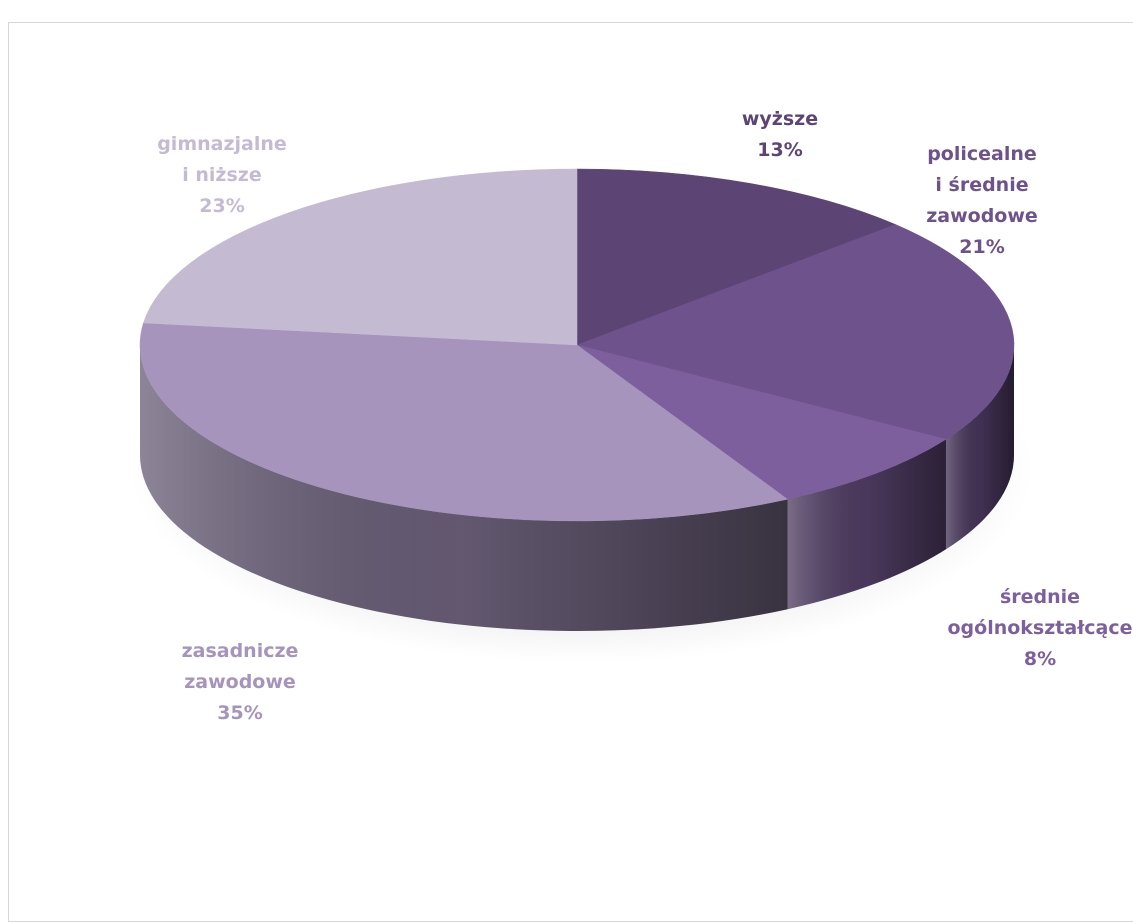 This screenshot has height=922, width=1133. I want to click on slice-label-line-4: i niższe, so click(221, 175).